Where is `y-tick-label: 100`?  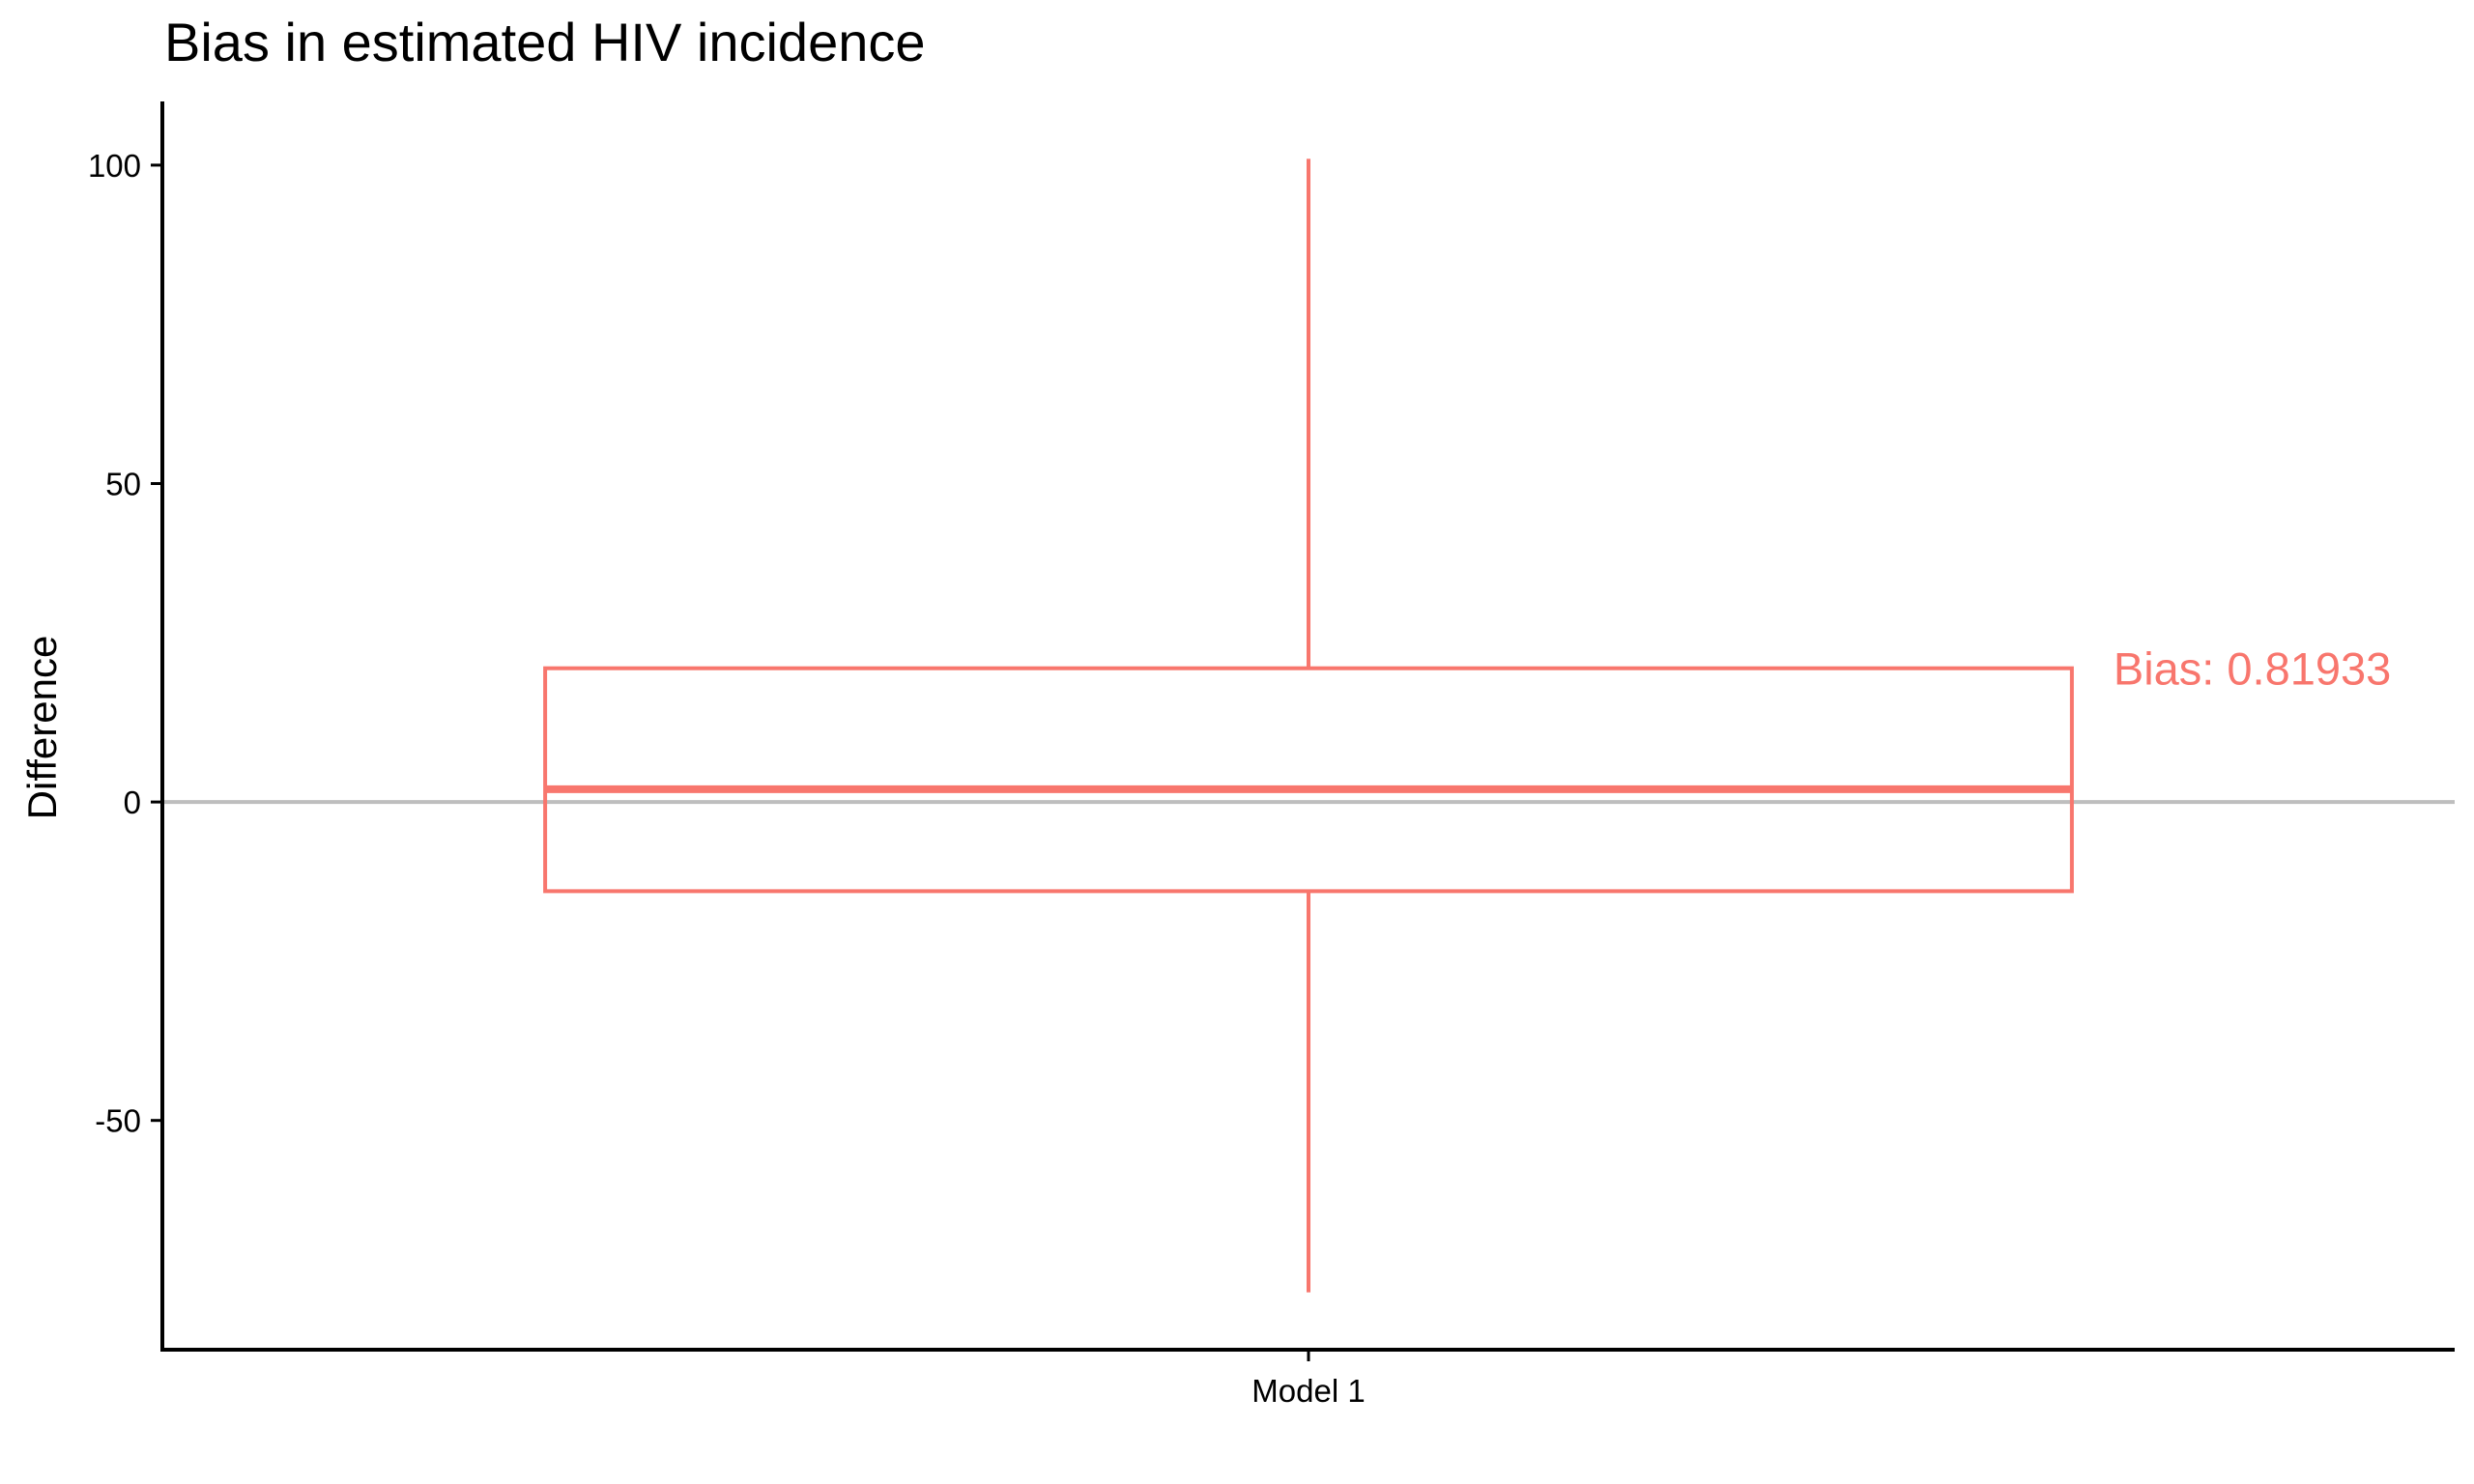 y-tick-label: 100 is located at coordinates (114, 166).